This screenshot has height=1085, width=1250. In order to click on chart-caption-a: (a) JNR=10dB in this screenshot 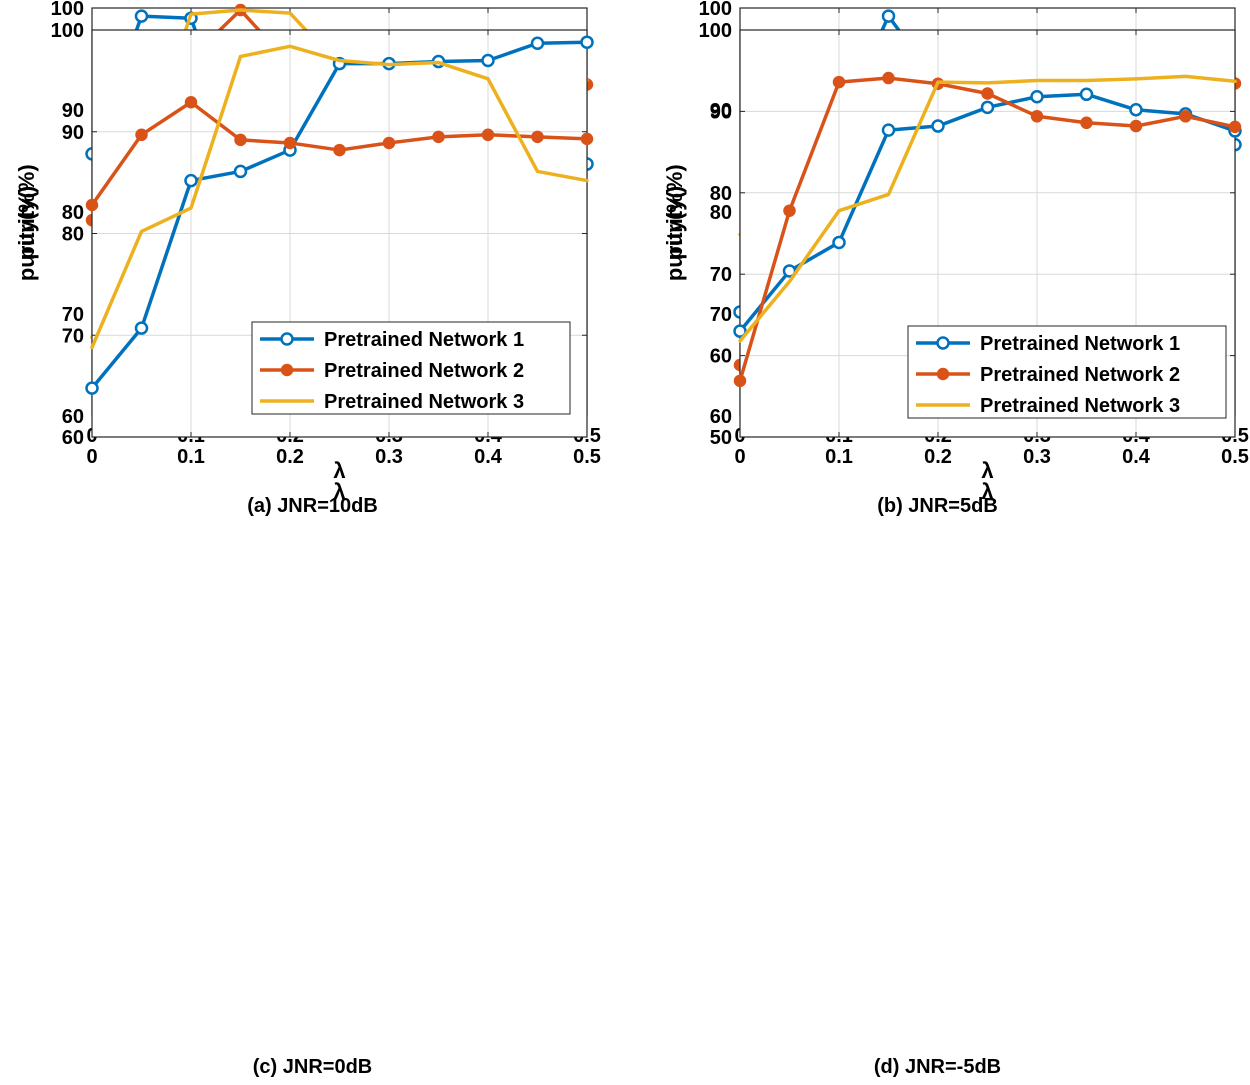, I will do `click(312, 506)`.